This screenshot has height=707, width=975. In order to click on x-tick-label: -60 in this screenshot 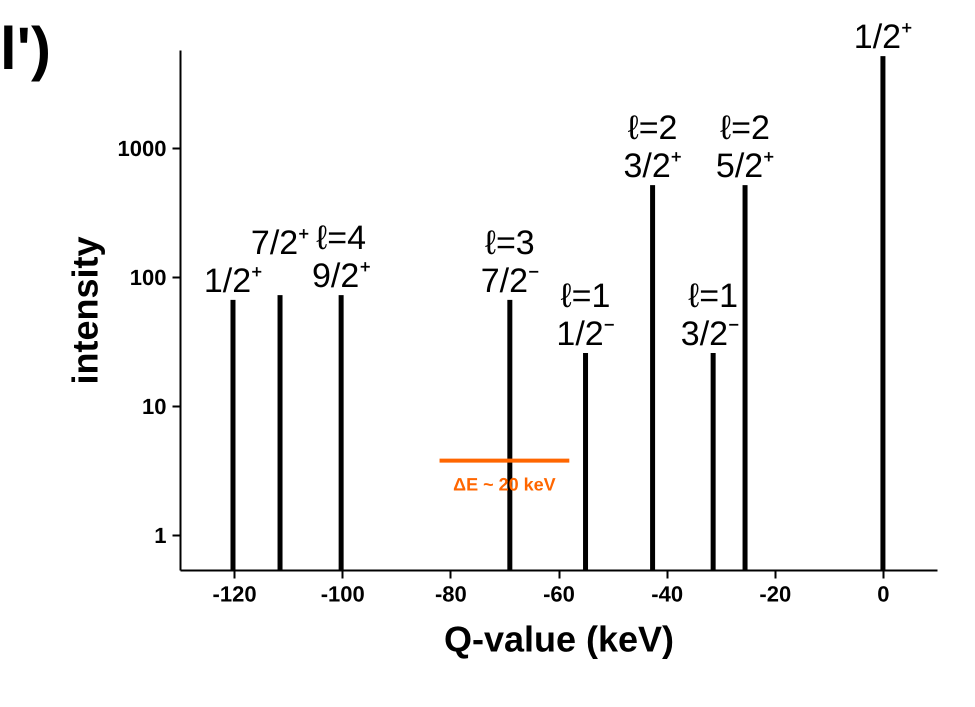, I will do `click(559, 594)`.